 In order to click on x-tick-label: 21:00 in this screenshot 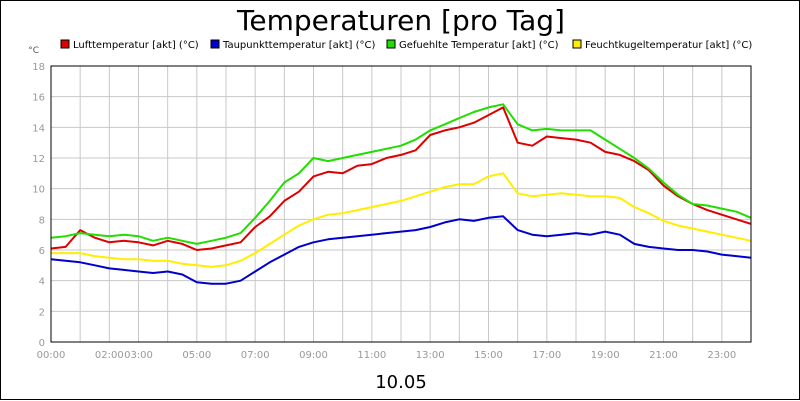, I will do `click(663, 355)`.